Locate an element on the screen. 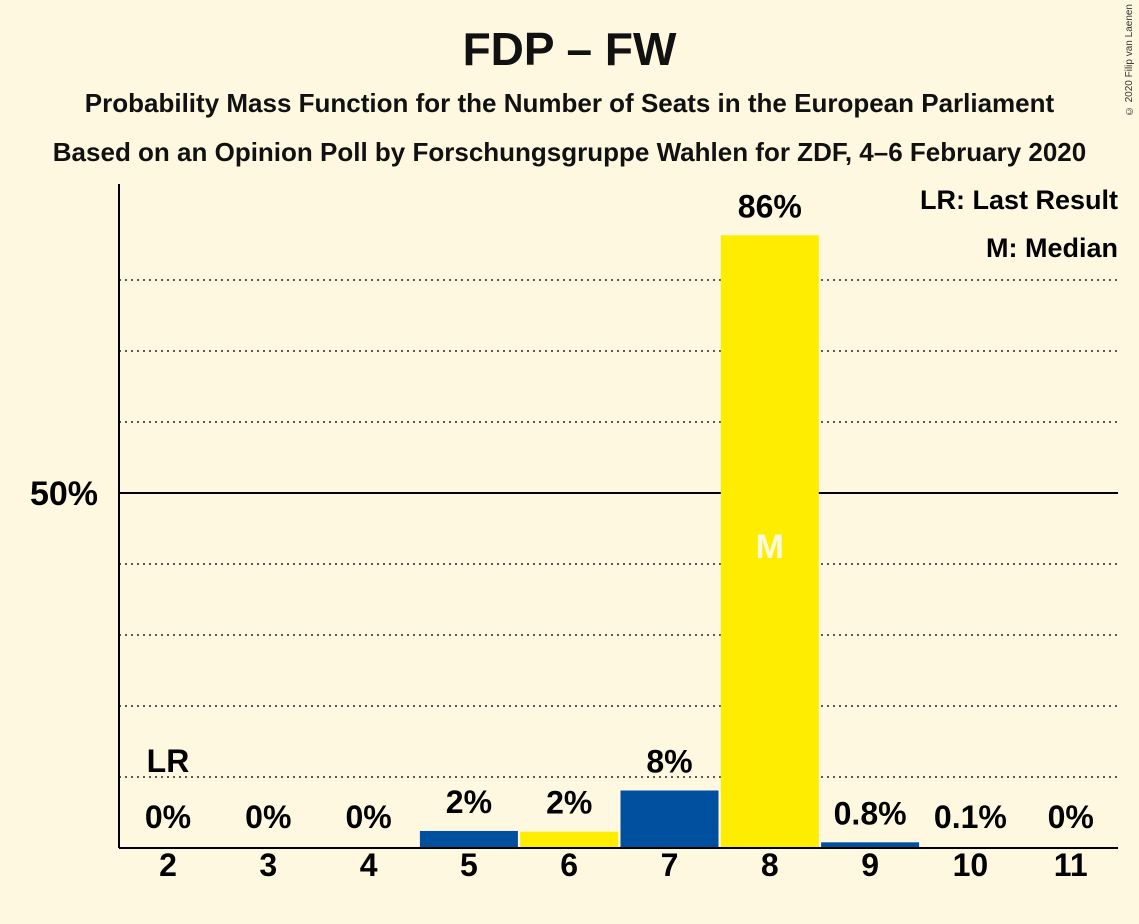 The image size is (1139, 924). value-label-3: 0% is located at coordinates (268, 817).